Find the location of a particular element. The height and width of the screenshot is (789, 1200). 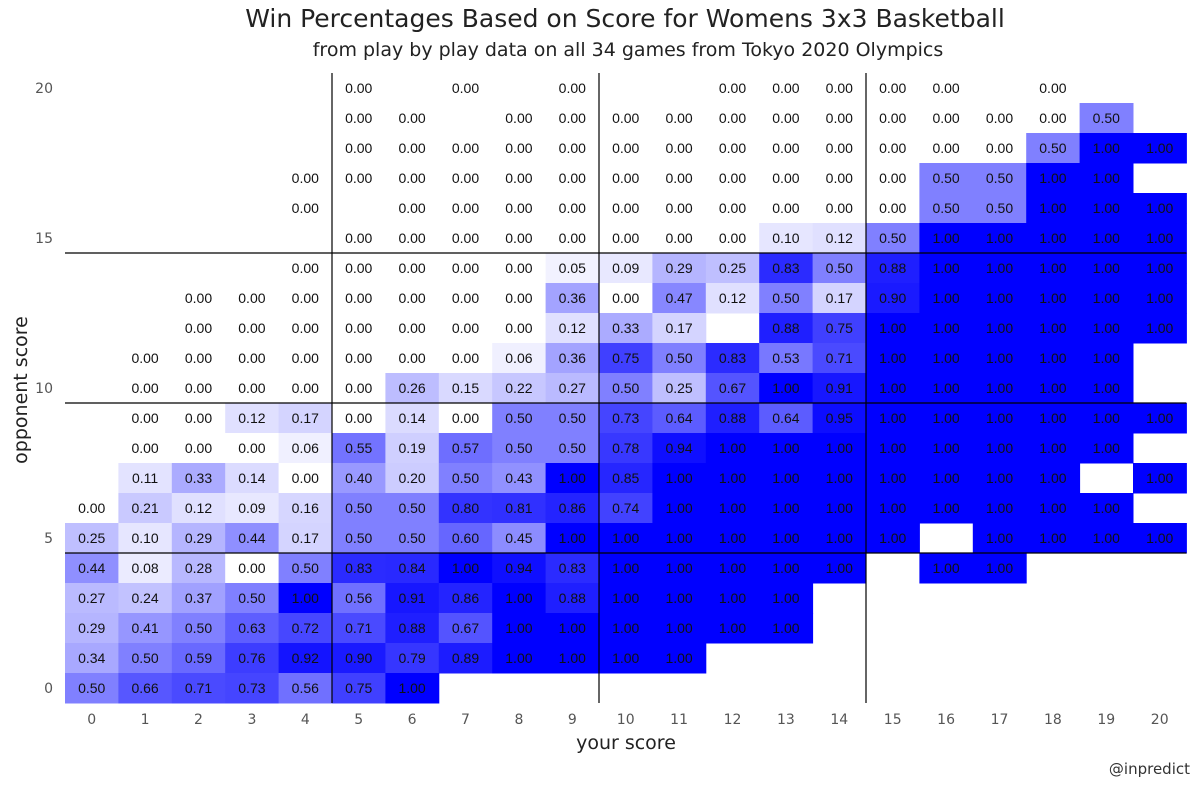

cell-value-label: 0.90 is located at coordinates (358, 658).